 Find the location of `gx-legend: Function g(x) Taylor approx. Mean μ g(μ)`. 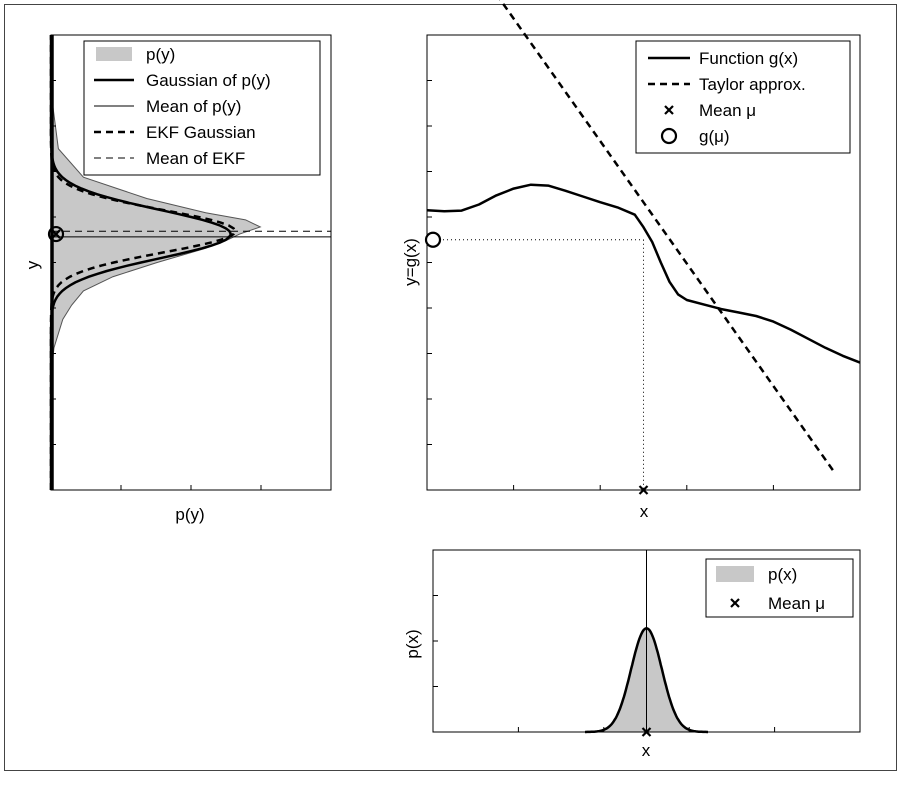

gx-legend: Function g(x) Taylor approx. Mean μ g(μ) is located at coordinates (743, 97).